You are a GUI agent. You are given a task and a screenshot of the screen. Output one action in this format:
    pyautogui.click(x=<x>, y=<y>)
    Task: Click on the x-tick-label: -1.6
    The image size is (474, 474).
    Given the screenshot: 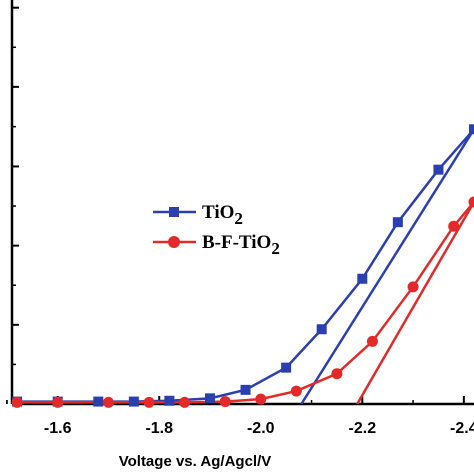 What is the action you would take?
    pyautogui.click(x=58, y=428)
    